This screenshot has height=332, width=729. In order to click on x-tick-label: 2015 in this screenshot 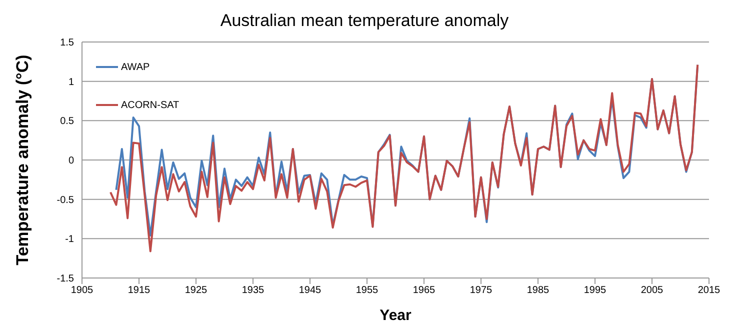, I will do `click(709, 290)`.